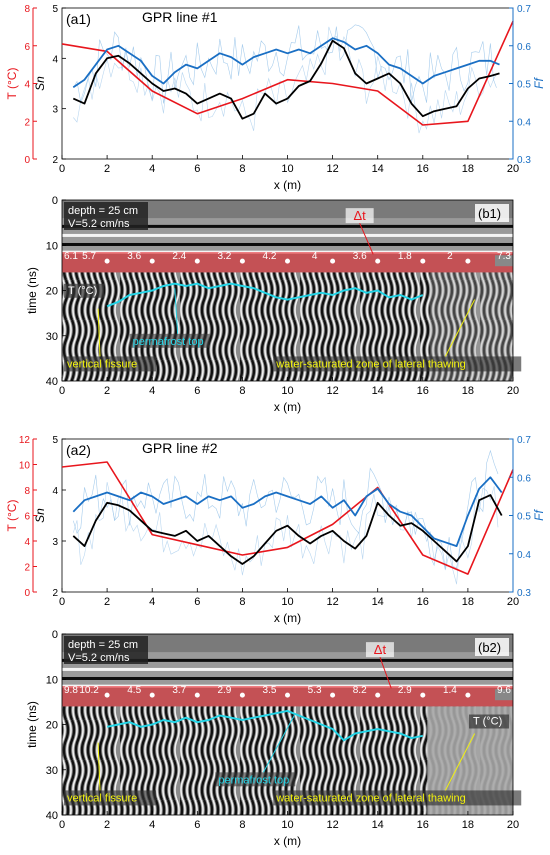 This screenshot has width=550, height=855. I want to click on ff-tick-label: 0.4, so click(524, 122).